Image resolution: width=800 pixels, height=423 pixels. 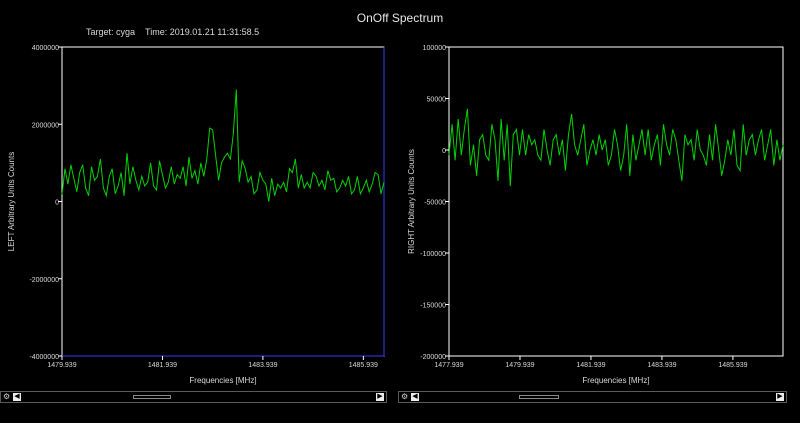 What do you see at coordinates (223, 145) in the screenshot?
I see `left-series-line` at bounding box center [223, 145].